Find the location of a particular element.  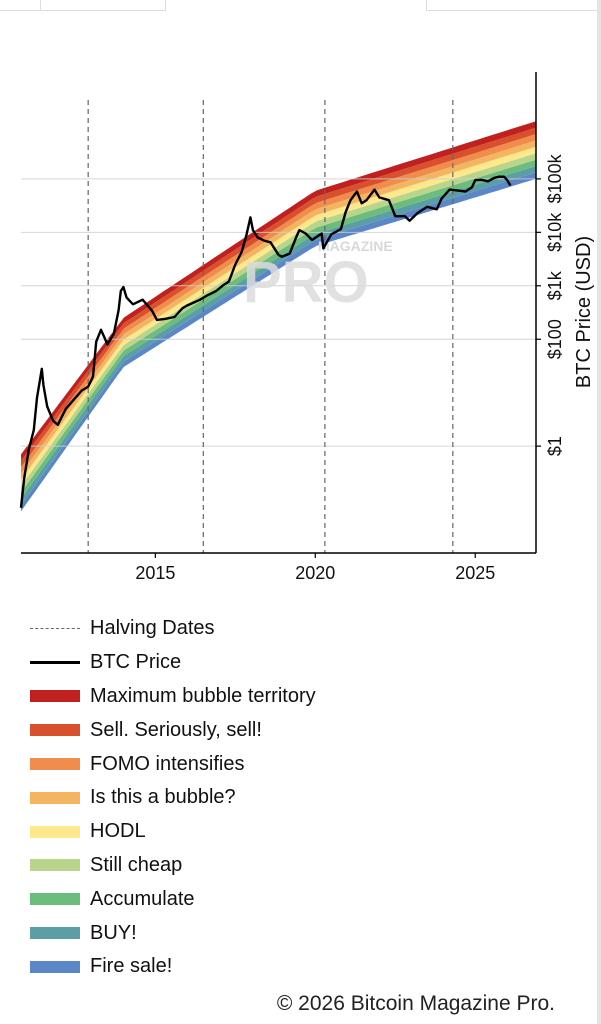

legend-item: Sell. Seriously, sell! is located at coordinates (300, 730).